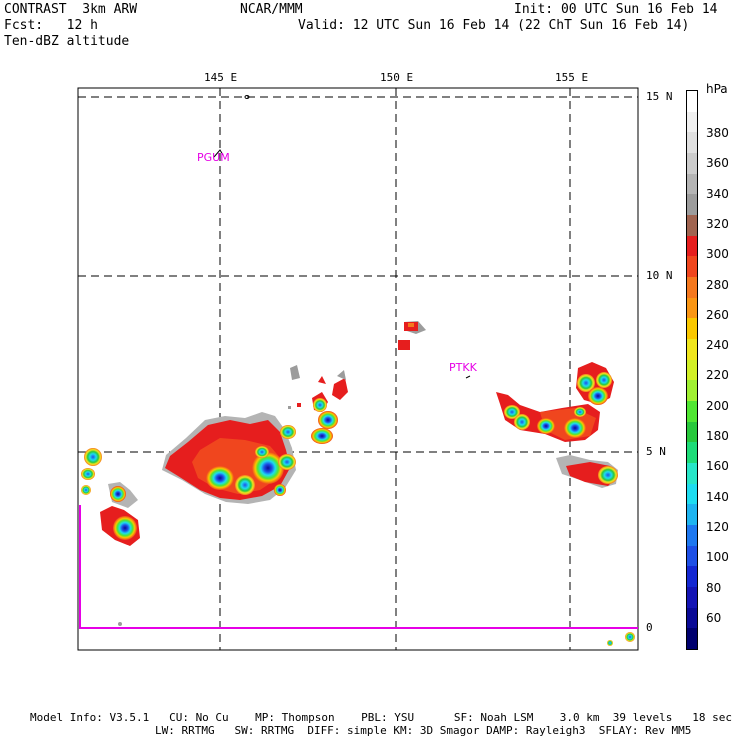 The width and height of the screenshot is (740, 740). Describe the element at coordinates (717, 314) in the screenshot. I see `colorbar-tick-label: 260` at that location.